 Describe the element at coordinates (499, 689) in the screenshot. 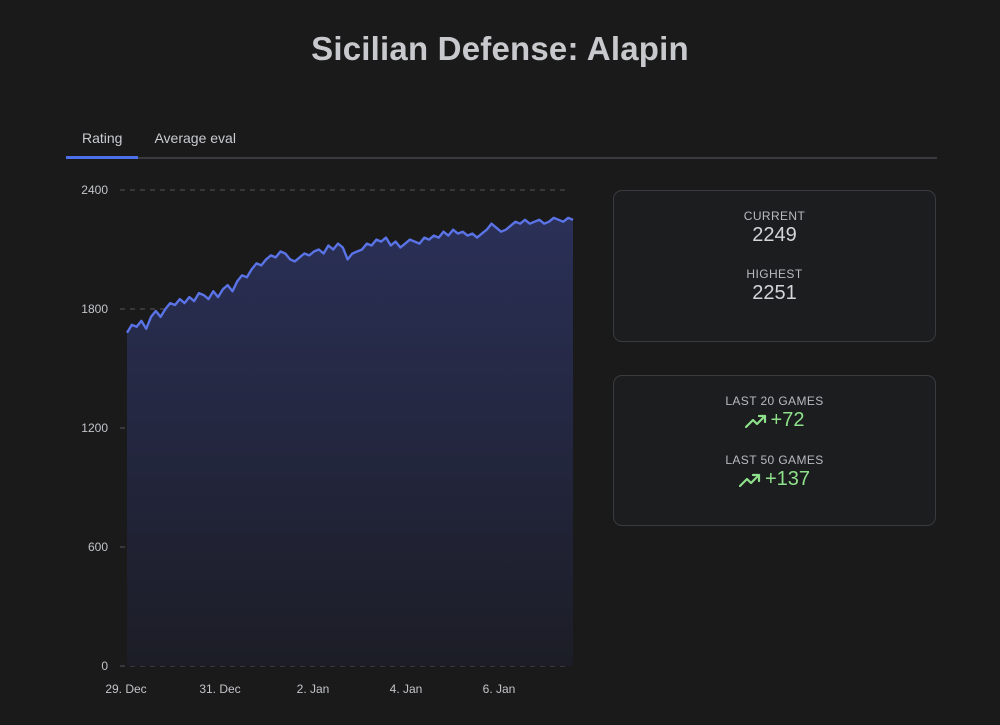

I see `x-tick-label: 6. Jan` at that location.